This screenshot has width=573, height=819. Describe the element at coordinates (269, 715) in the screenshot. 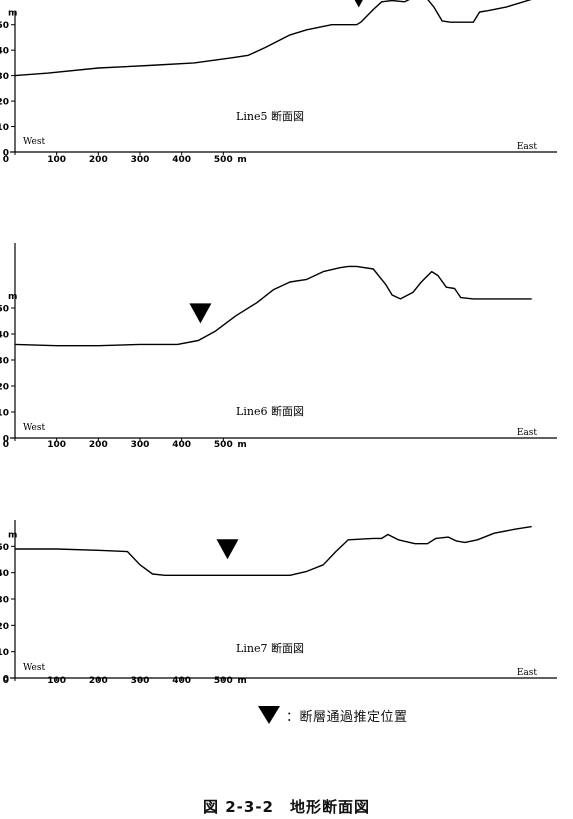

I see `fault-marker-icon` at that location.